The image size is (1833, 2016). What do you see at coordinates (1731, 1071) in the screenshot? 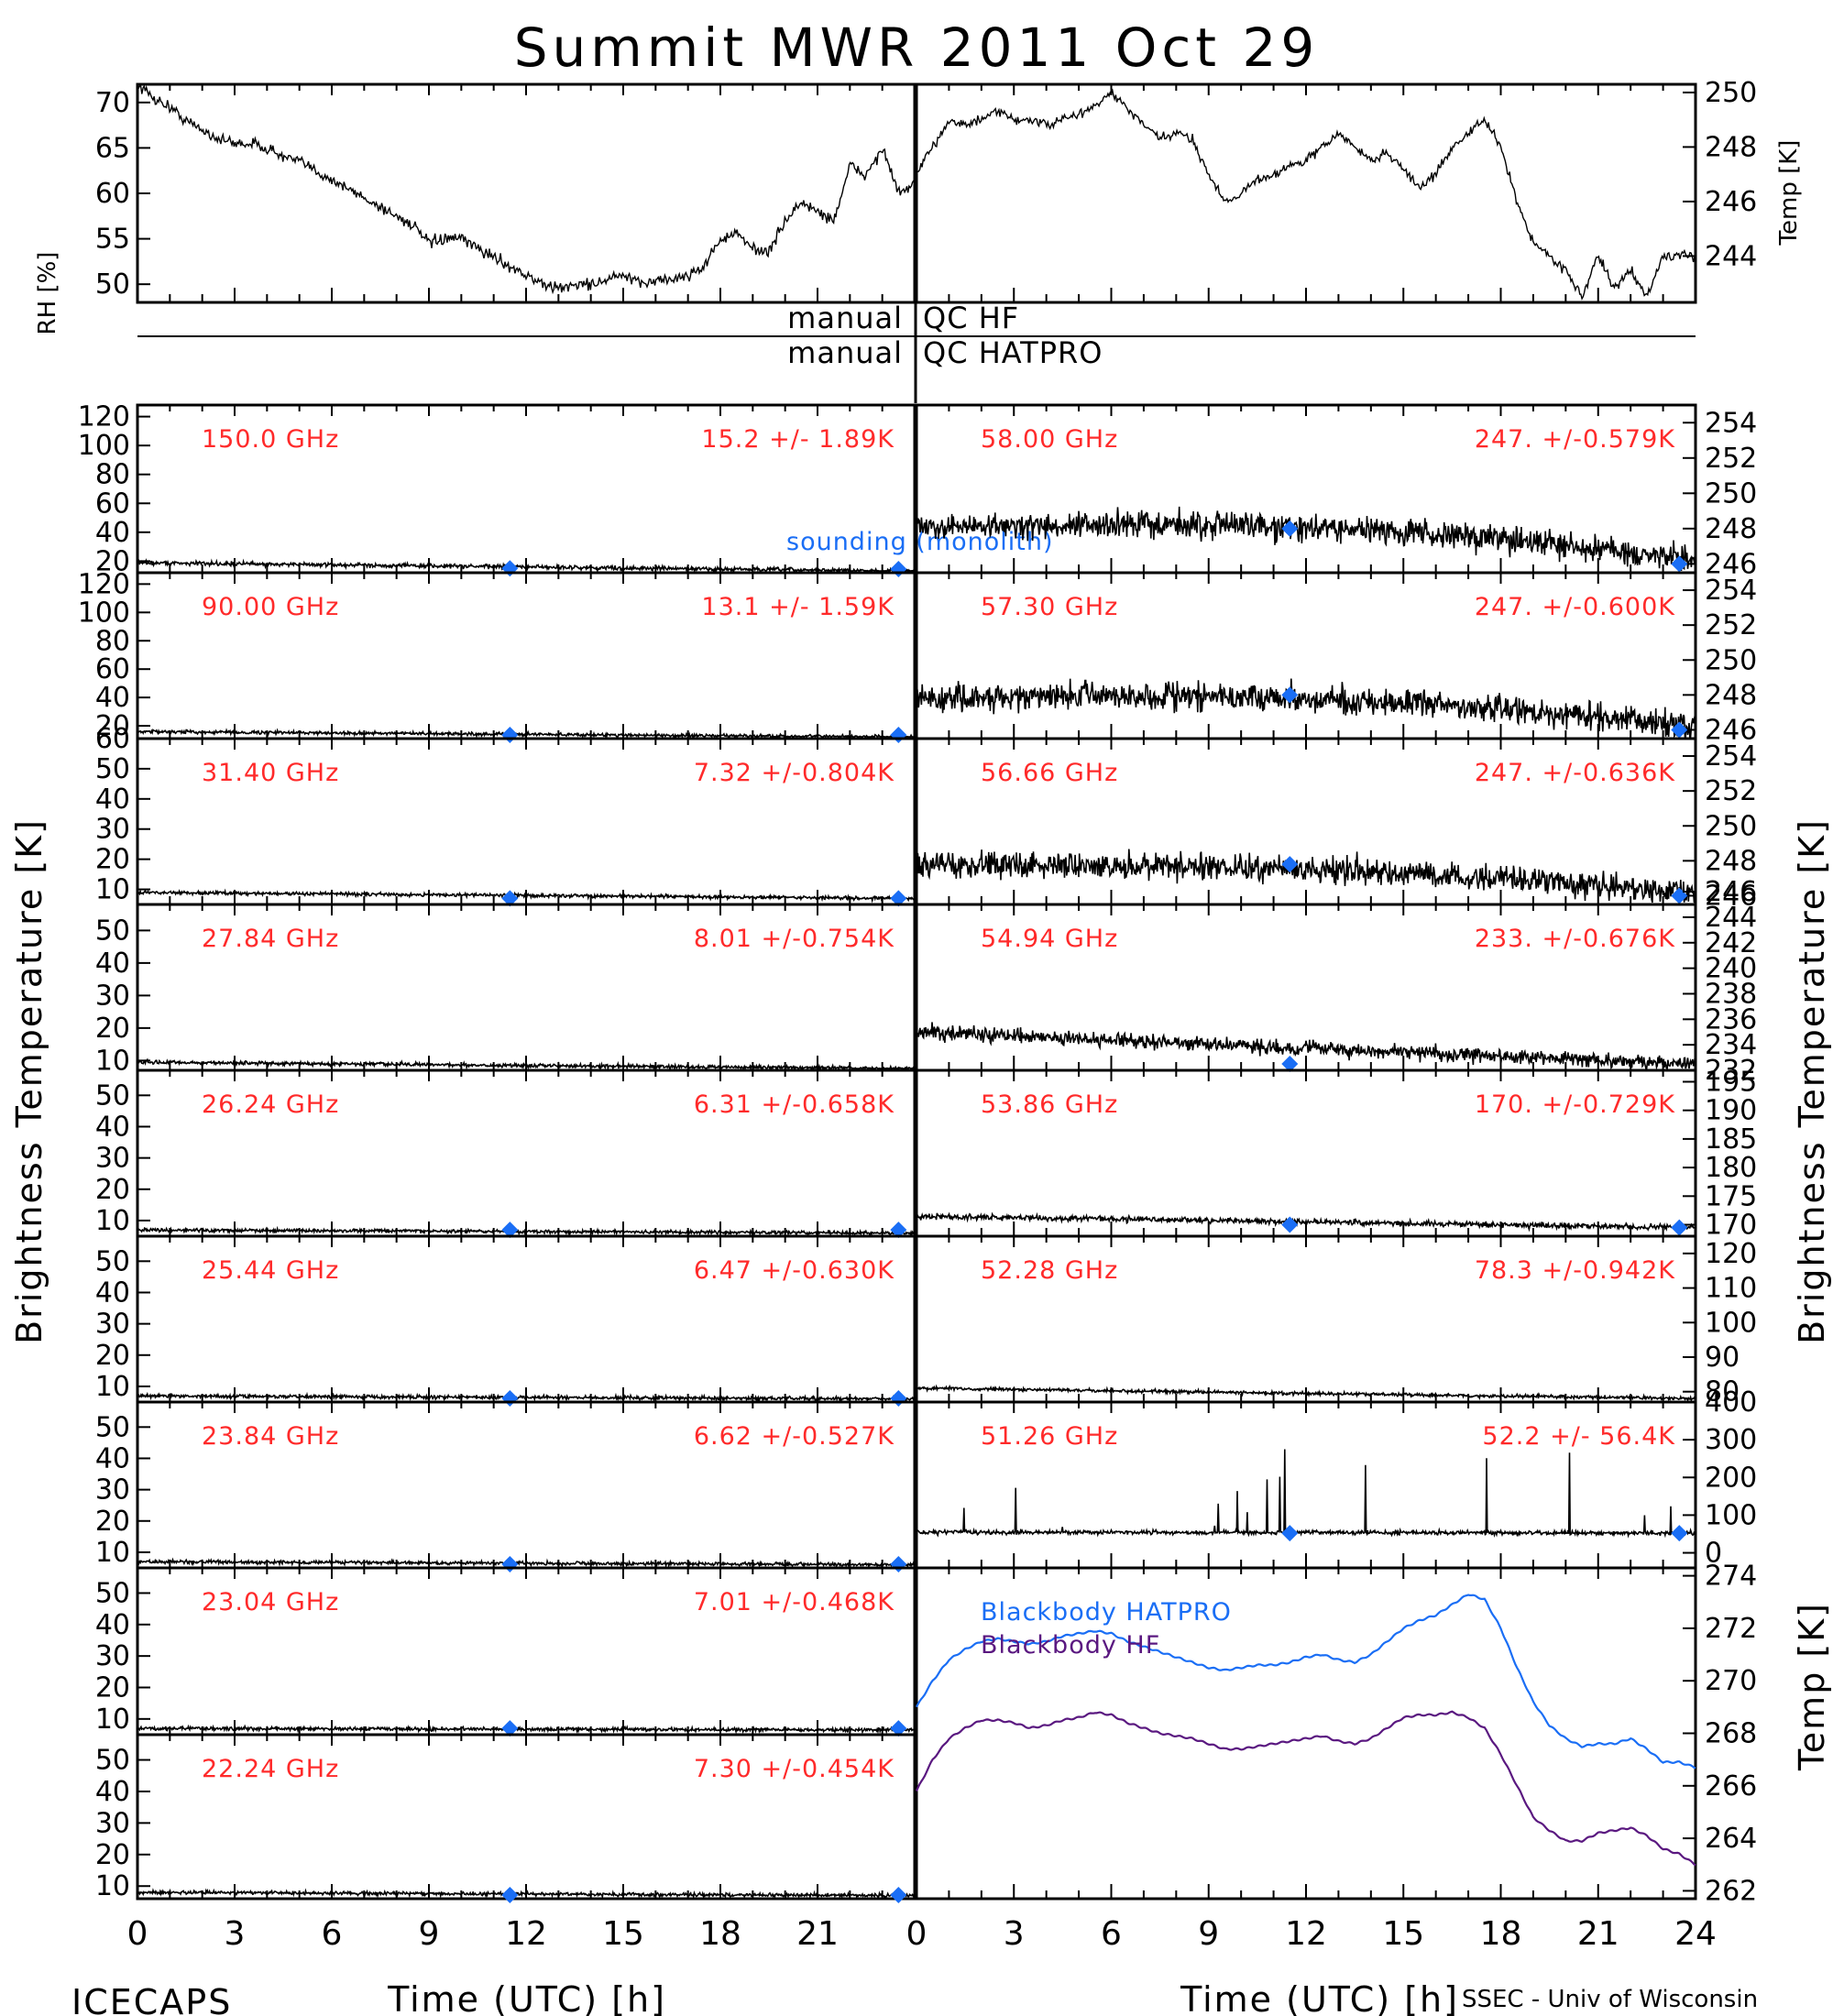
I see `y-tick-label: 232` at bounding box center [1731, 1071].